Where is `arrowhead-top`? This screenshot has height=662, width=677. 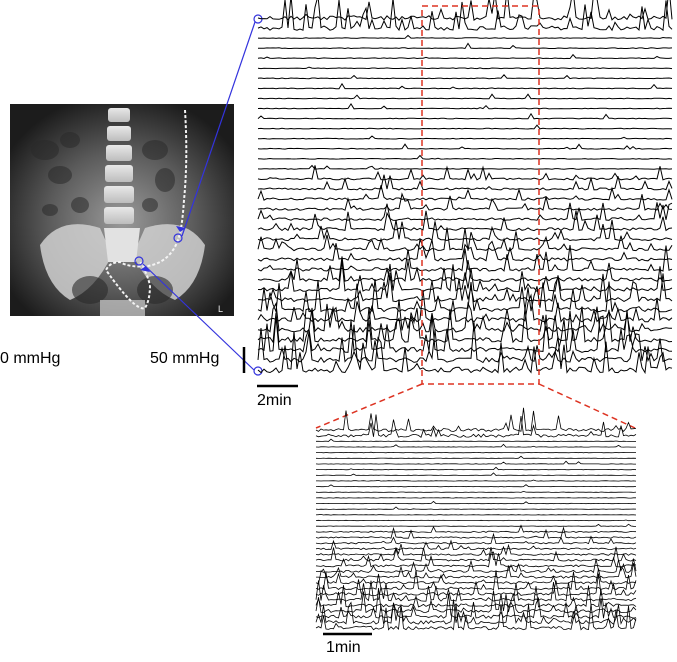 arrowhead-top is located at coordinates (181, 229).